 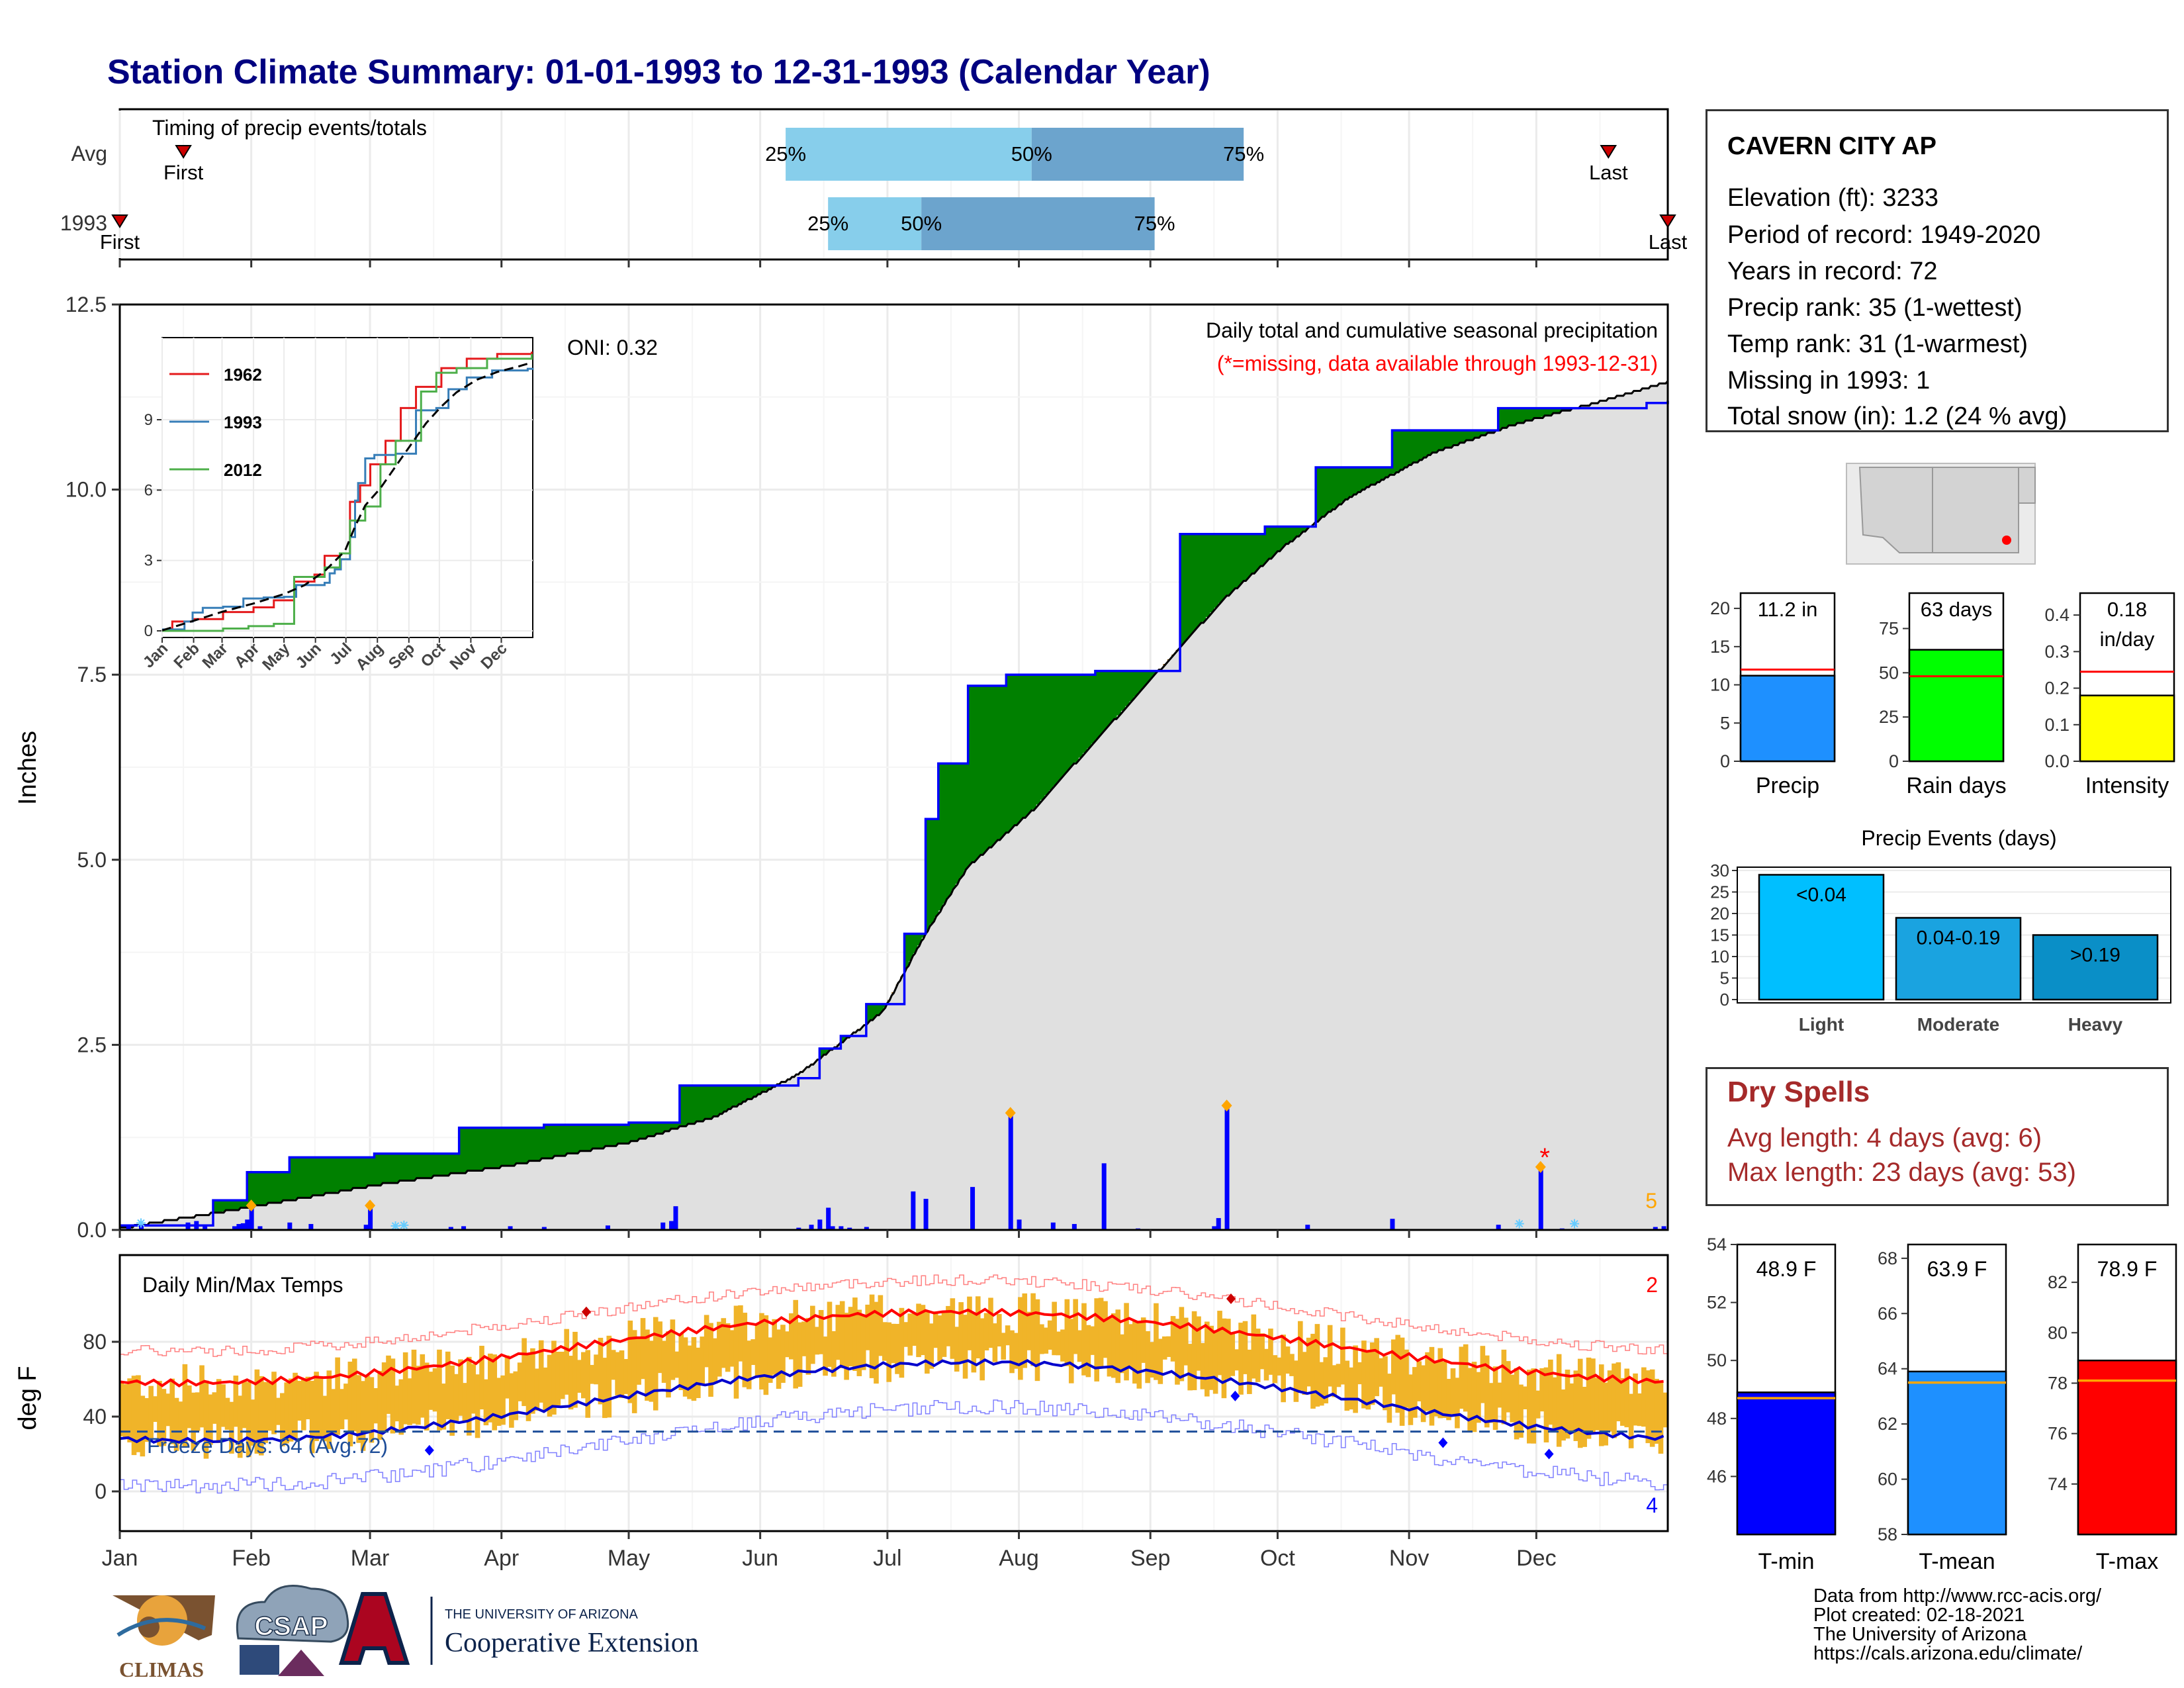 What do you see at coordinates (1019, 1558) in the screenshot?
I see `month-label: Aug` at bounding box center [1019, 1558].